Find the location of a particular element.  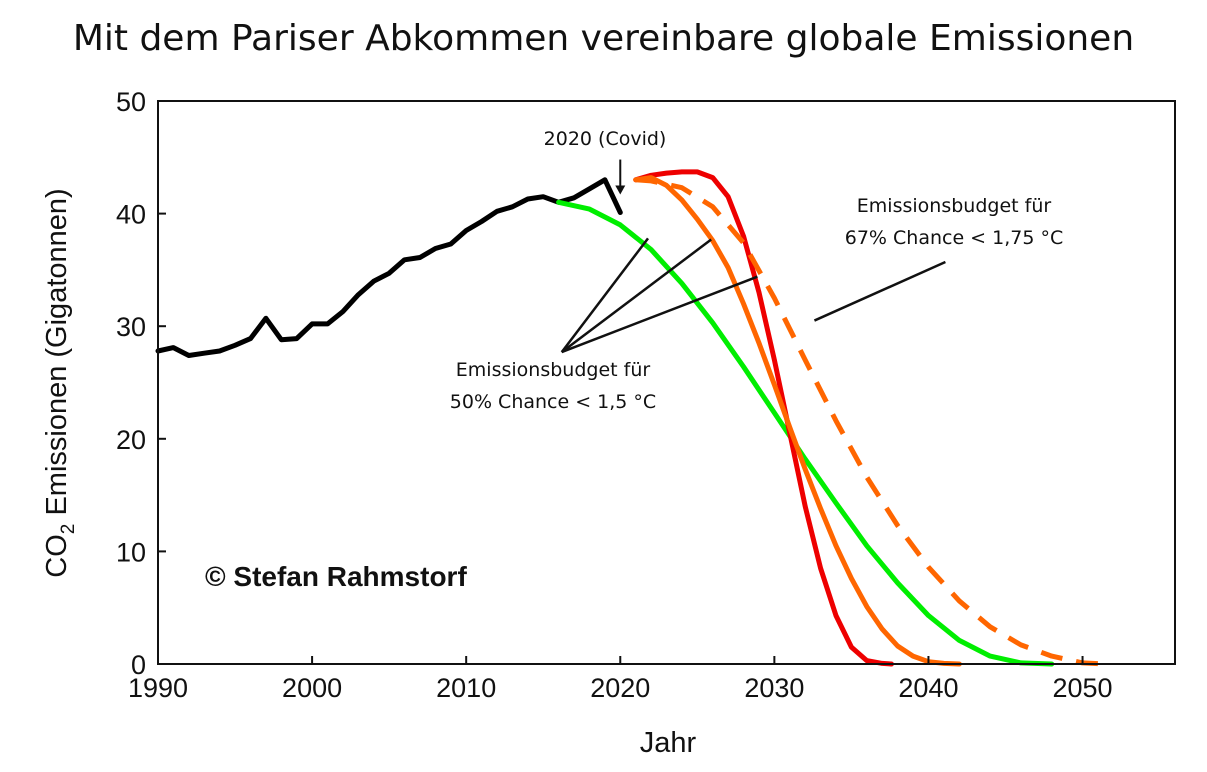

x-tick-label: 2050 is located at coordinates (1083, 688).